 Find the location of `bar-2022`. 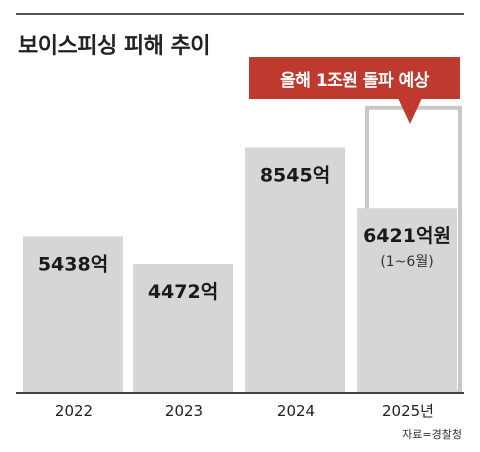

bar-2022 is located at coordinates (73, 314).